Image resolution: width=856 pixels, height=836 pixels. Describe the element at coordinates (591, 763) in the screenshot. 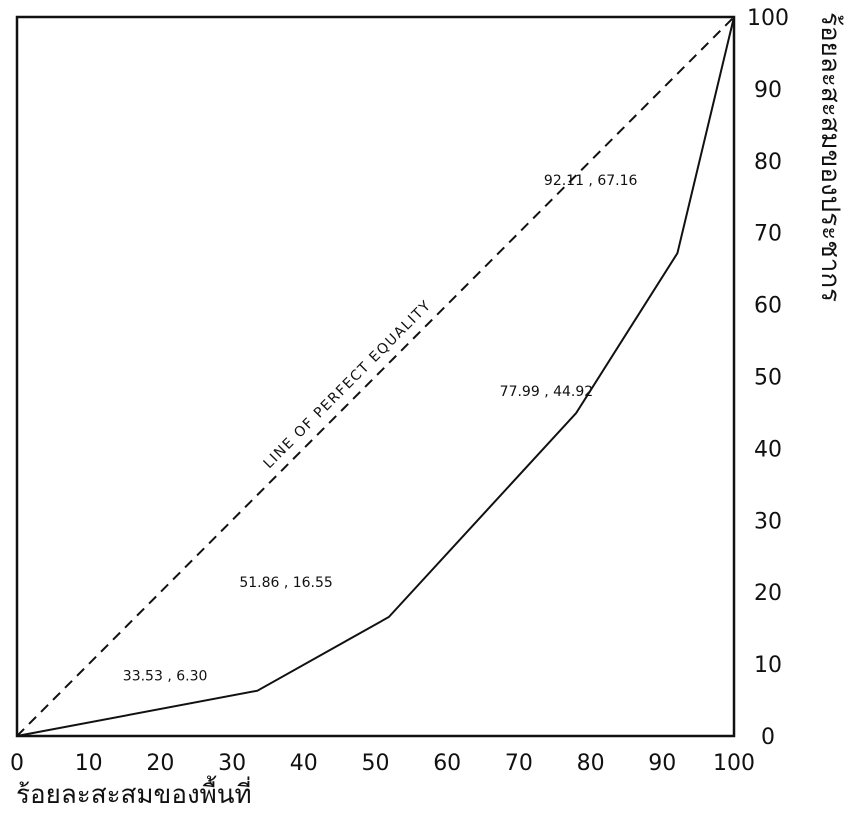

I see `x-tick-label: 80` at that location.